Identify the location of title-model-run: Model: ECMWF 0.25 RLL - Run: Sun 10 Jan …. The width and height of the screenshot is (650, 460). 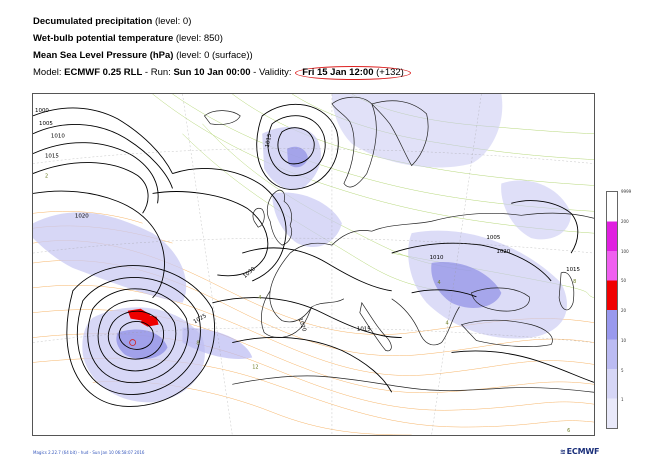
(222, 73).